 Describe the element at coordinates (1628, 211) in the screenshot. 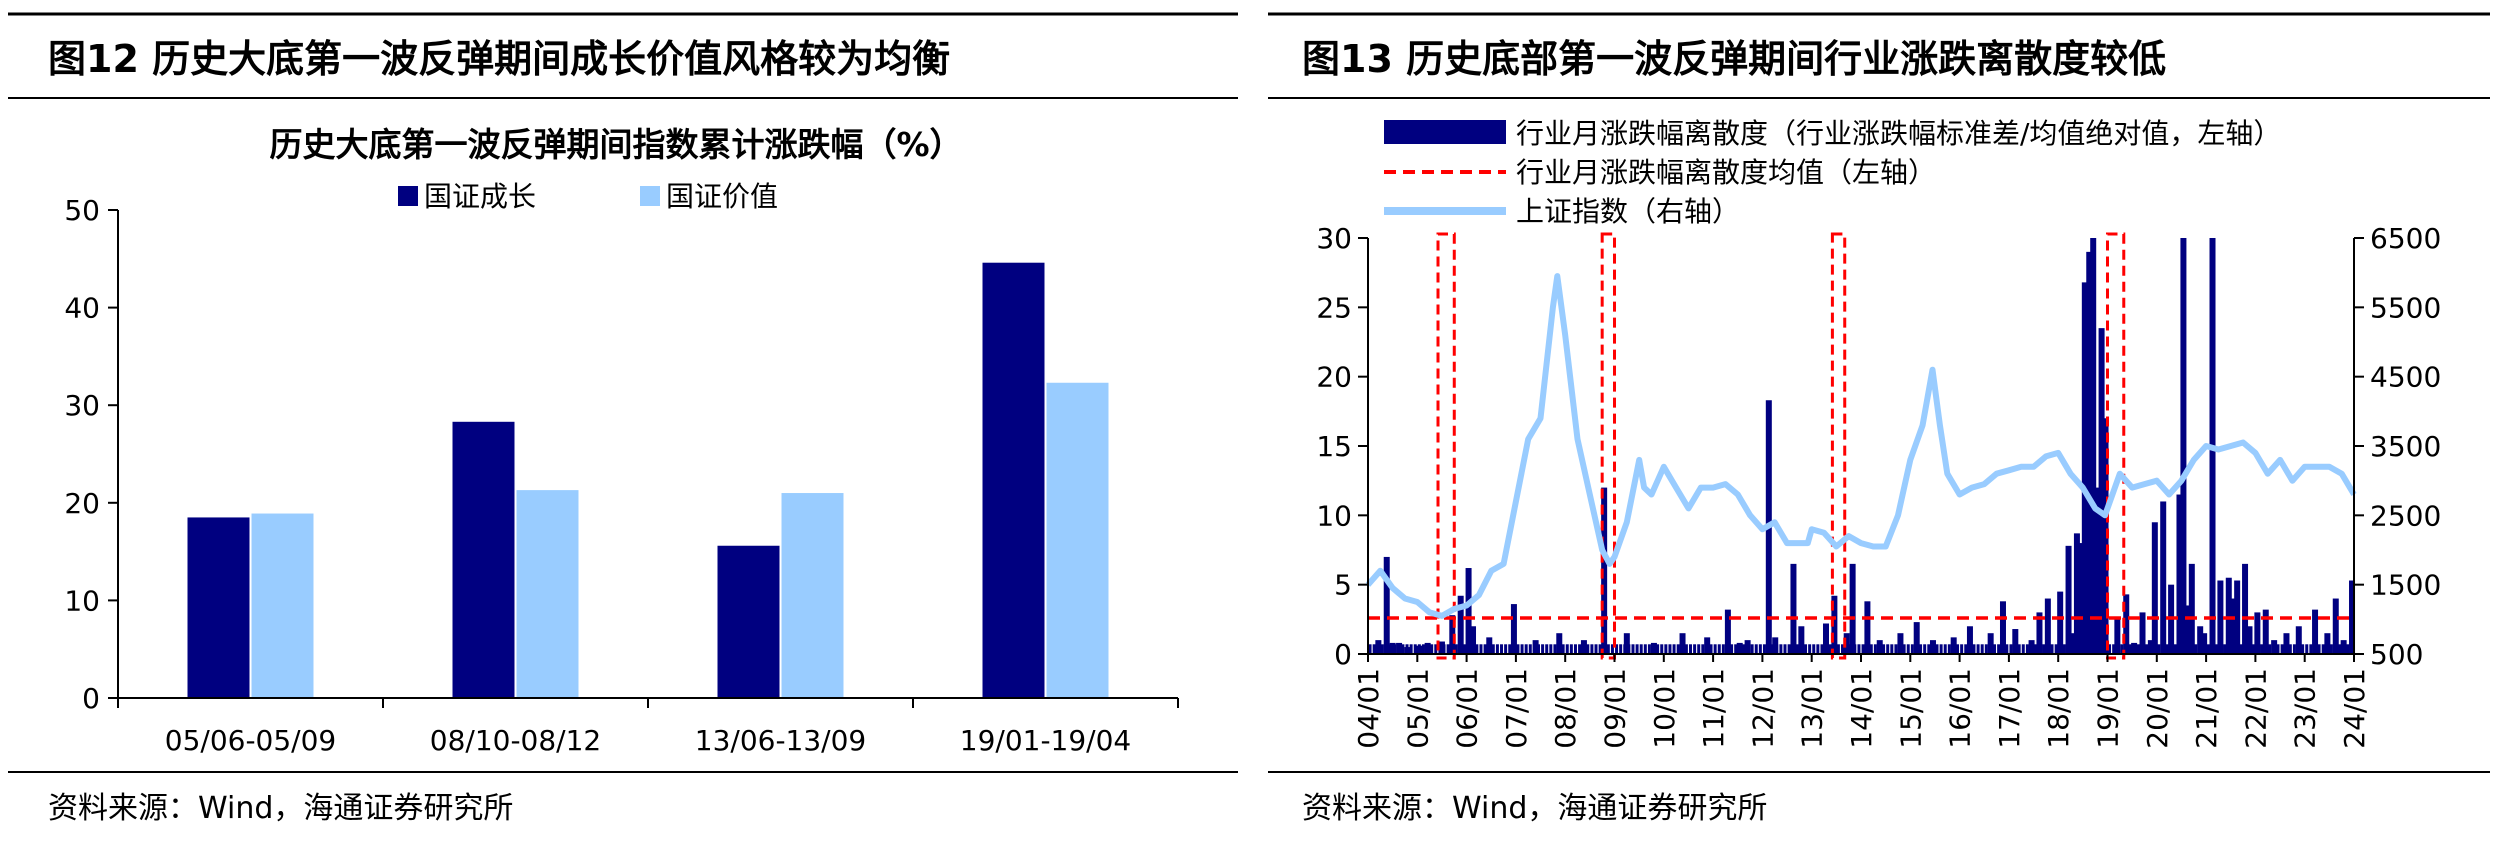

I see `legend-label-index: 上证指数（右轴）` at that location.